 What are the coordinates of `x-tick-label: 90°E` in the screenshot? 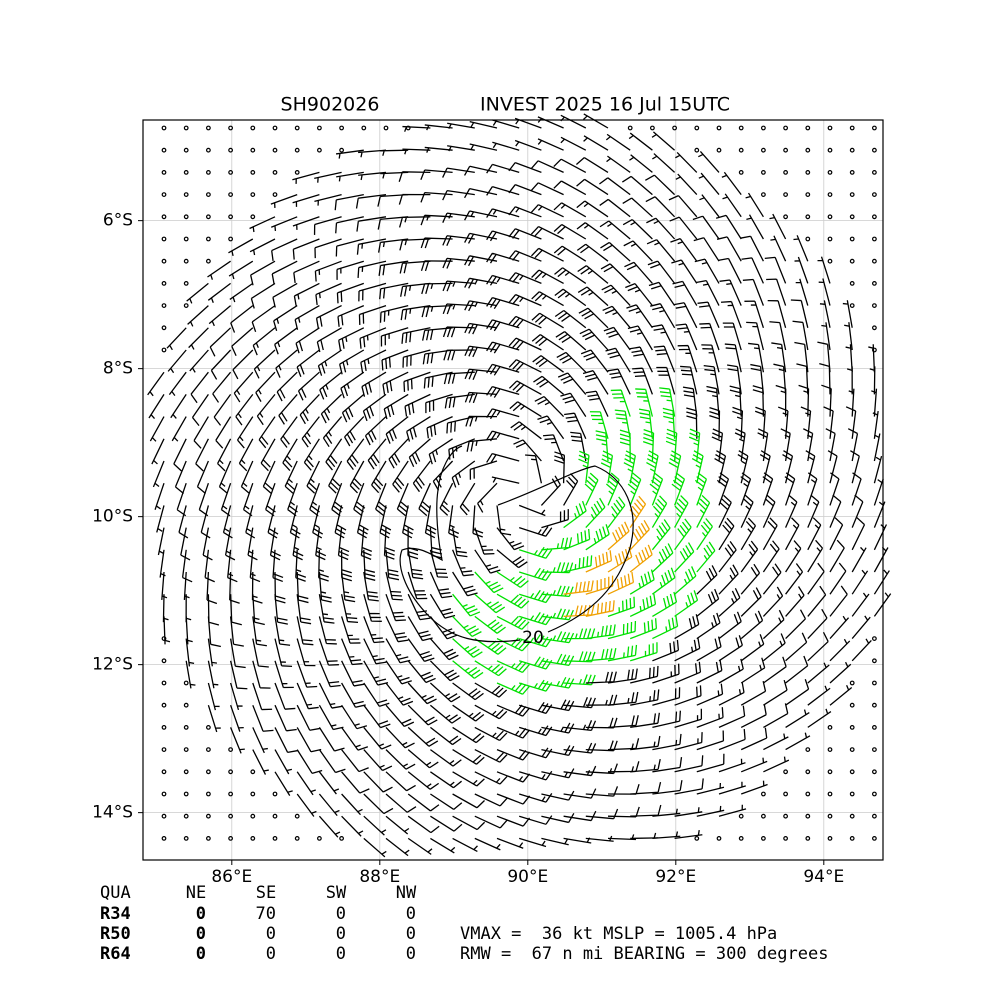 It's located at (527, 877).